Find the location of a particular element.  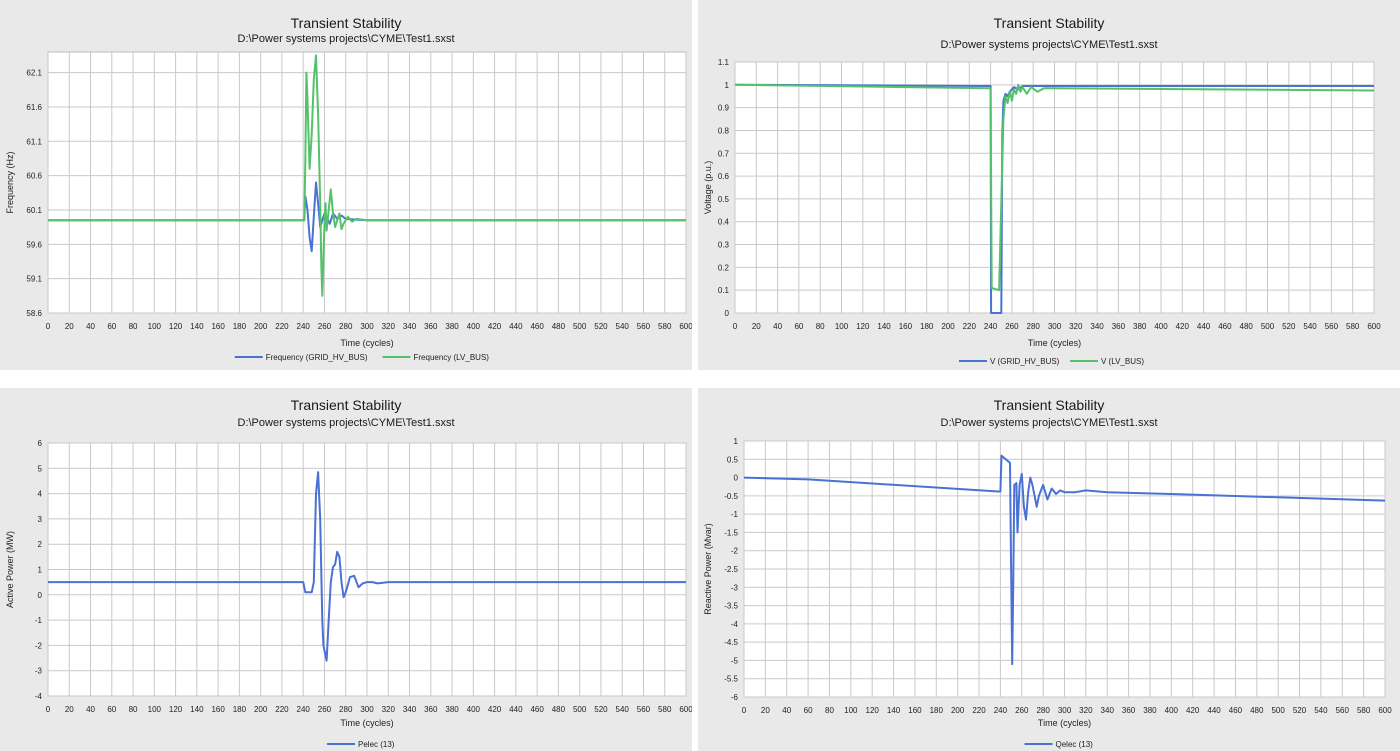

y-tick-label: 0.5 is located at coordinates (733, 459).